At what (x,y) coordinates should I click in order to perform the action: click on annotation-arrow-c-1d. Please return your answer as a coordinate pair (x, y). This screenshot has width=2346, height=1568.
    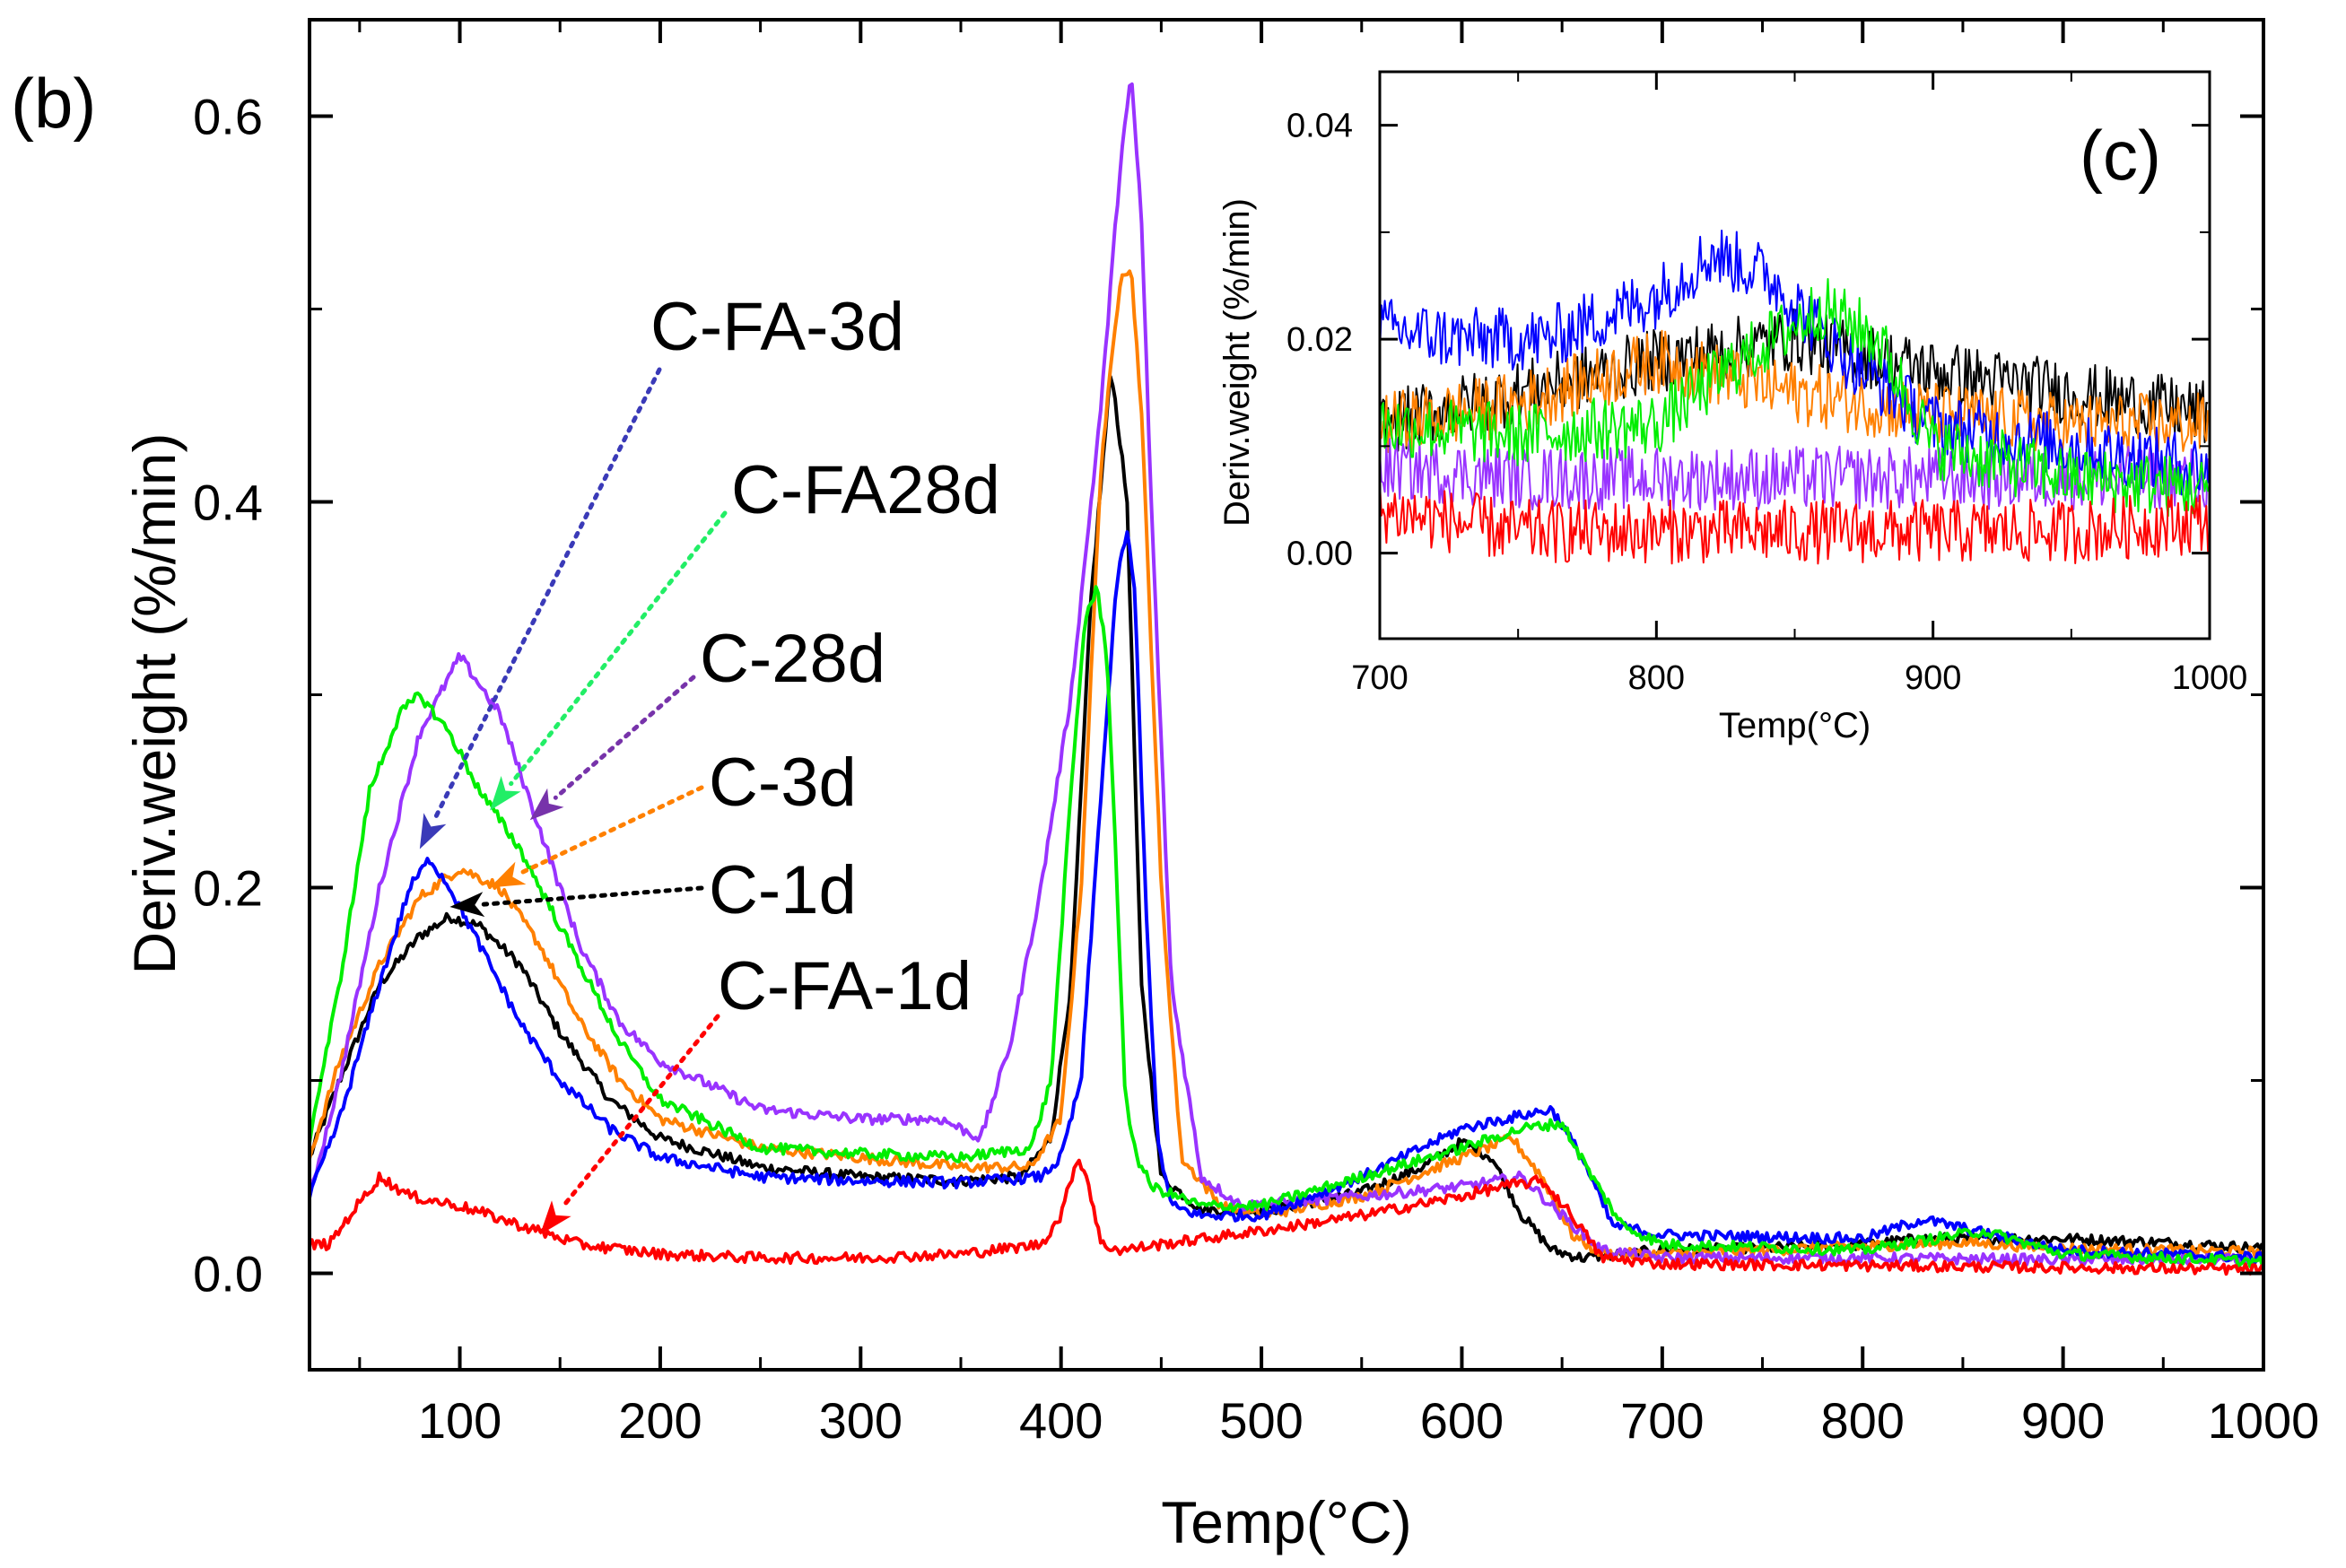
    Looking at the image, I should click on (593, 896).